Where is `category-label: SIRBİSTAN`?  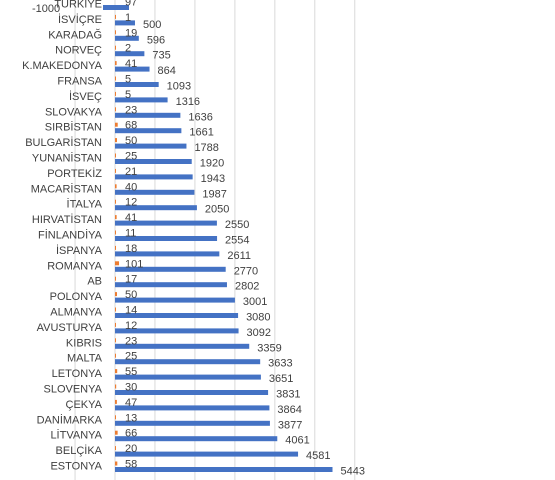
category-label: SIRBİSTAN is located at coordinates (73, 127).